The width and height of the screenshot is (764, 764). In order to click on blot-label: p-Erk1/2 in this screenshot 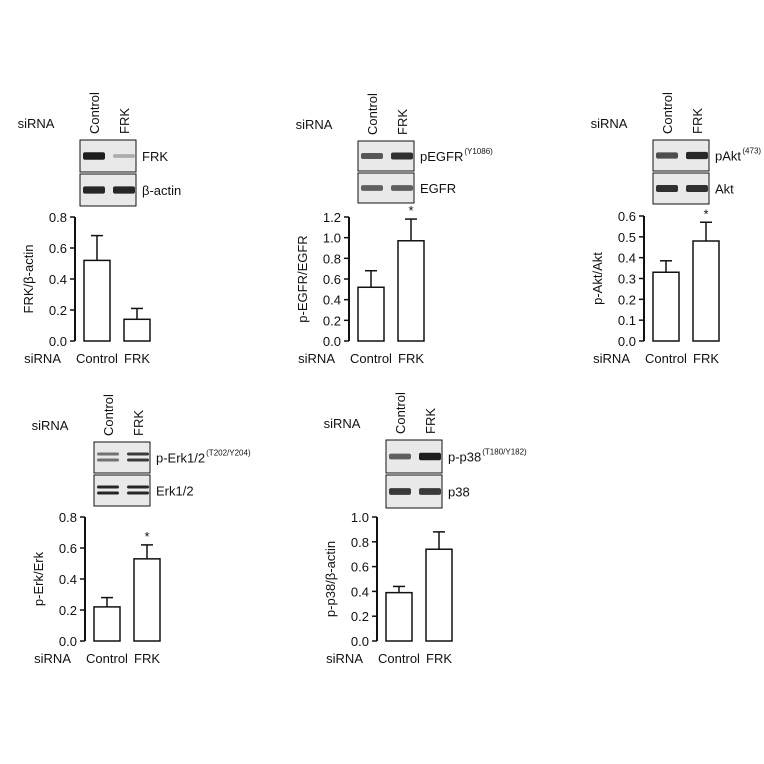, I will do `click(180, 458)`.